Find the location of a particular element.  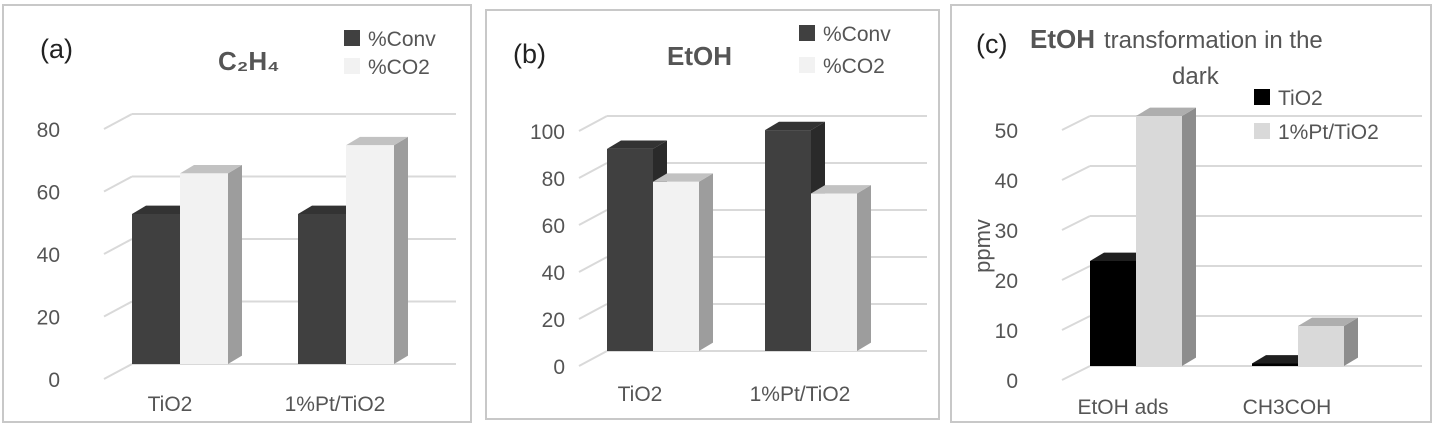

bar-side-b-s1-c0 is located at coordinates (706, 262).